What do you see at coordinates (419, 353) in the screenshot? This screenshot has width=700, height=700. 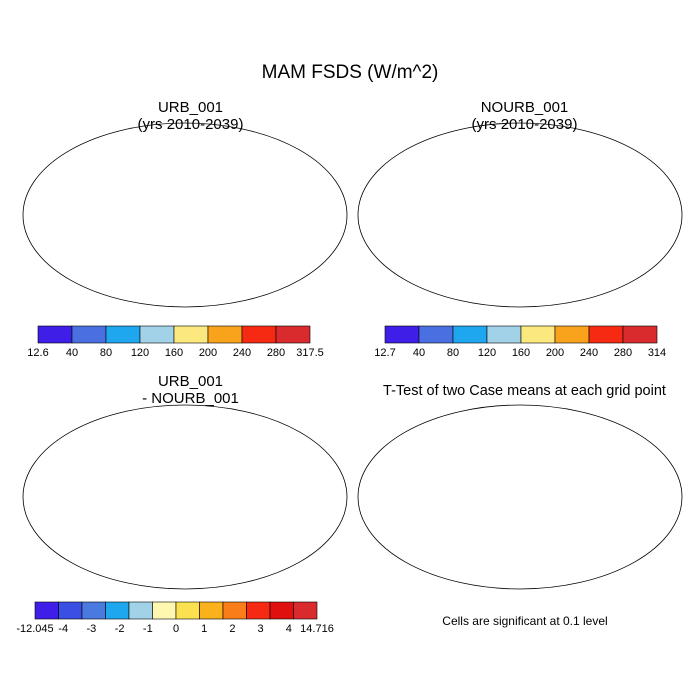 I see `colorbar-2-tick-label: 40` at bounding box center [419, 353].